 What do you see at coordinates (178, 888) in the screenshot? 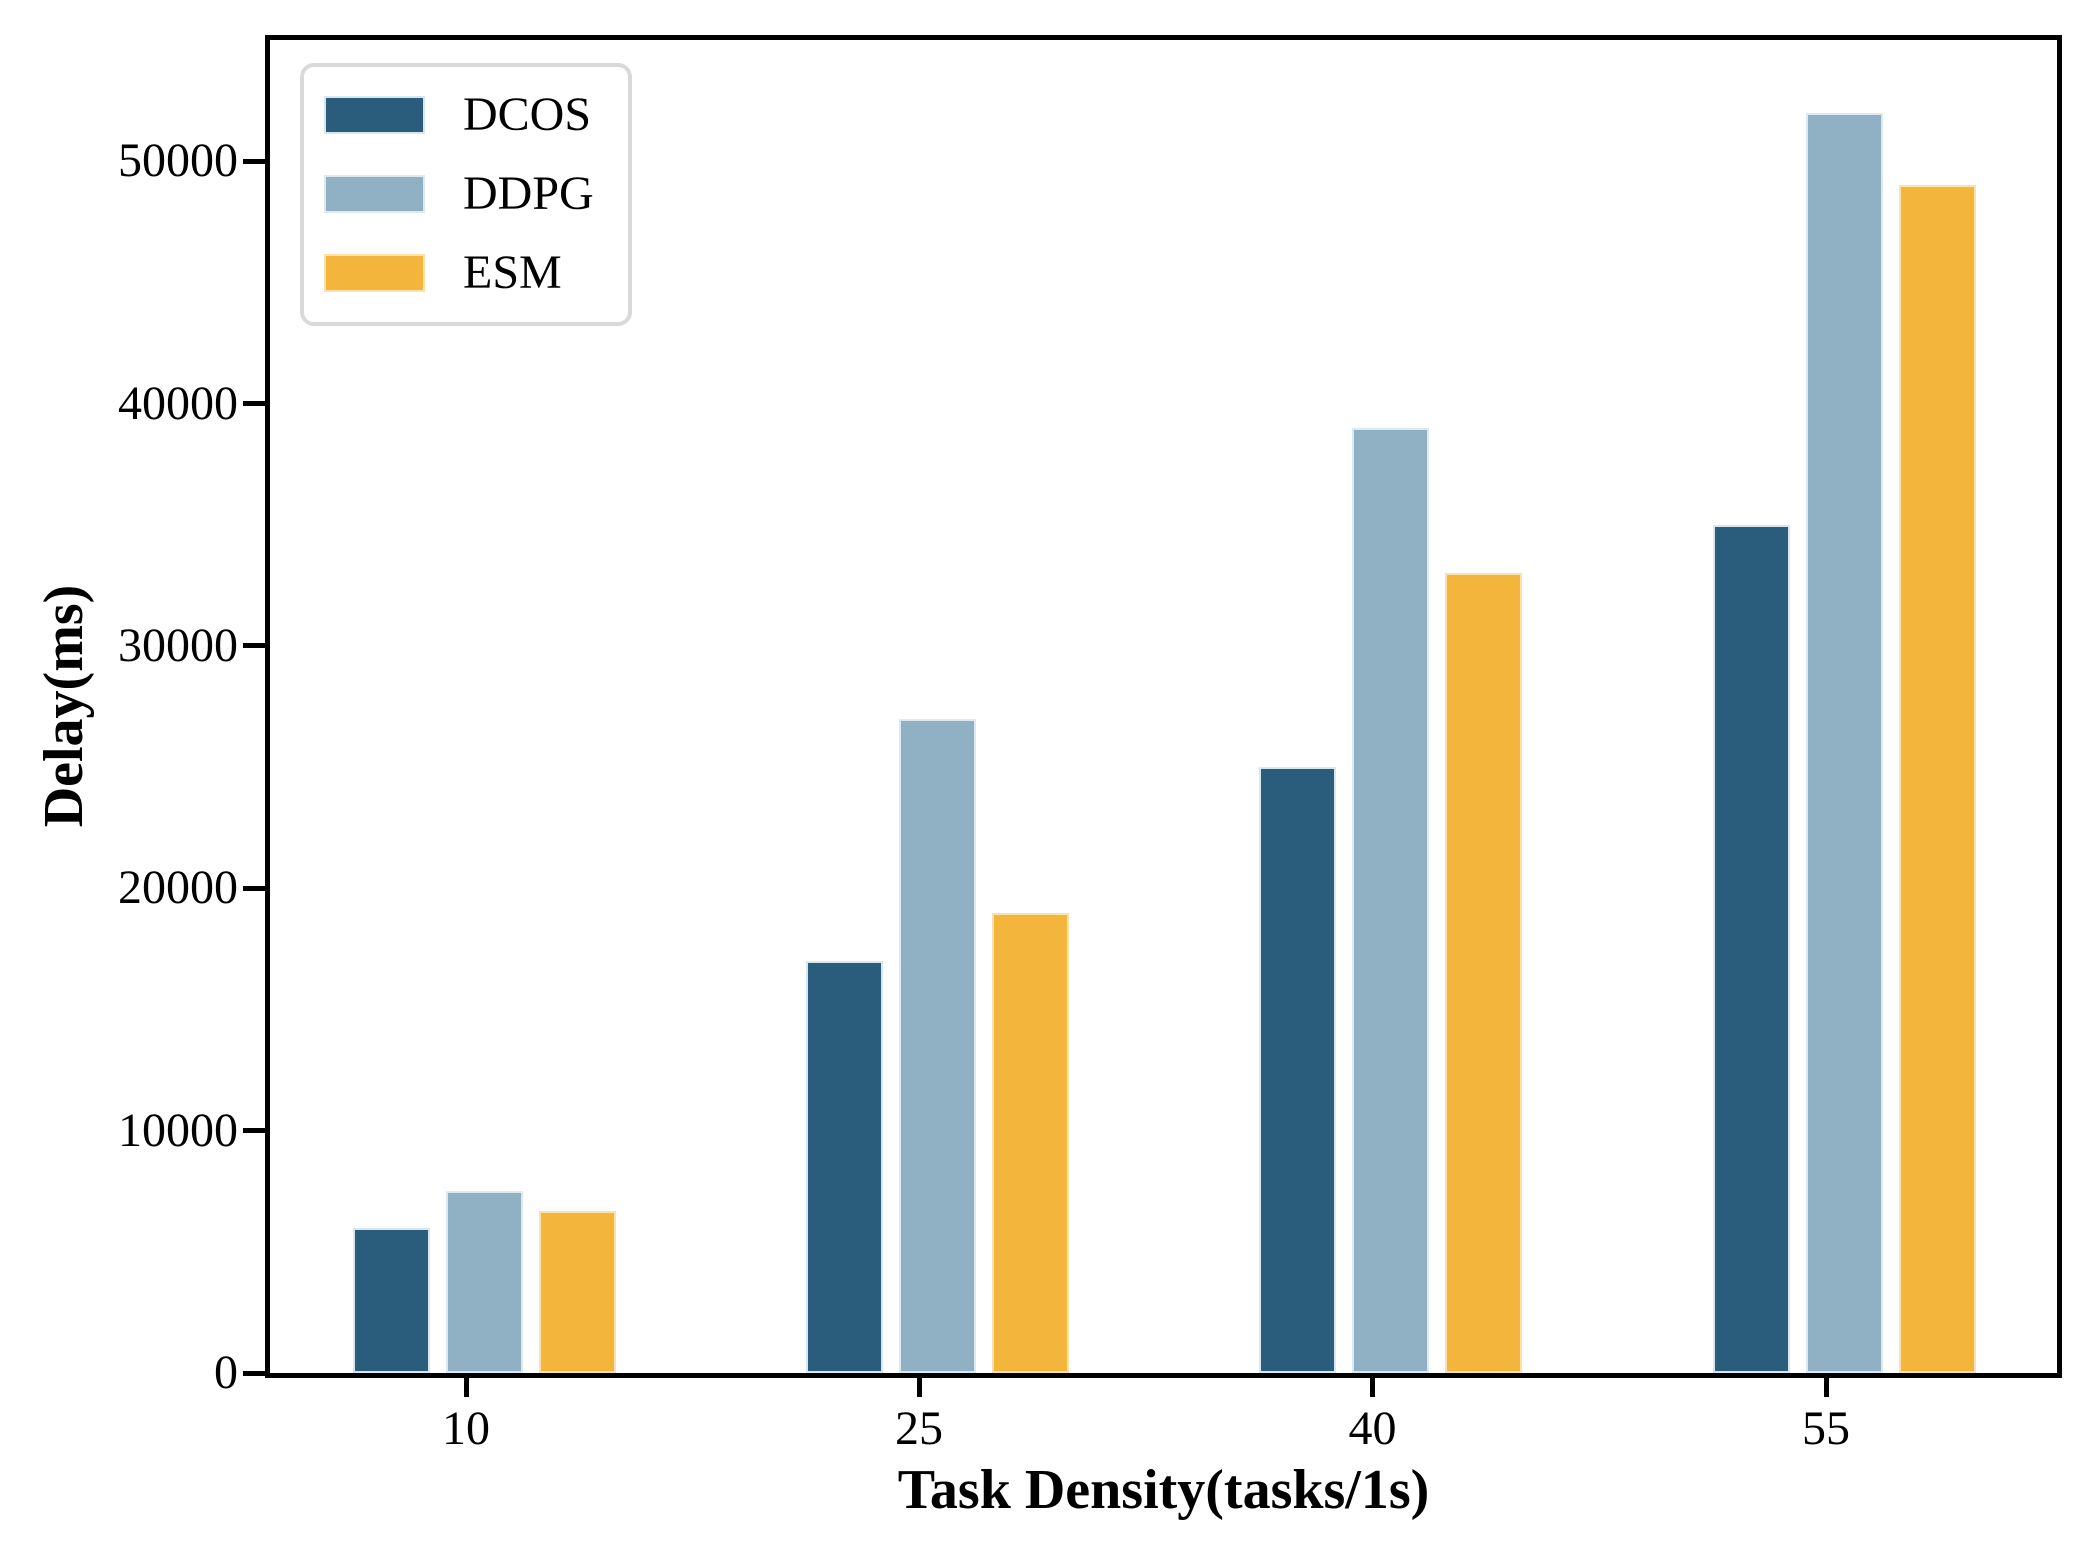
I see `y-tick-label: 20000` at bounding box center [178, 888].